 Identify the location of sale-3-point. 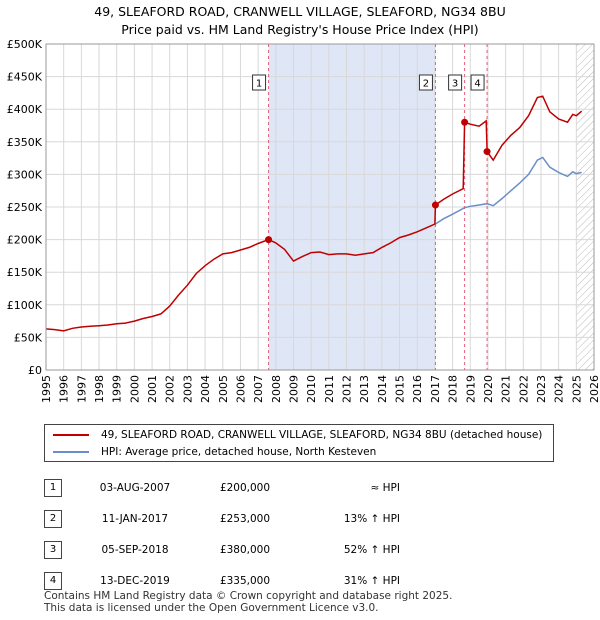
(465, 122).